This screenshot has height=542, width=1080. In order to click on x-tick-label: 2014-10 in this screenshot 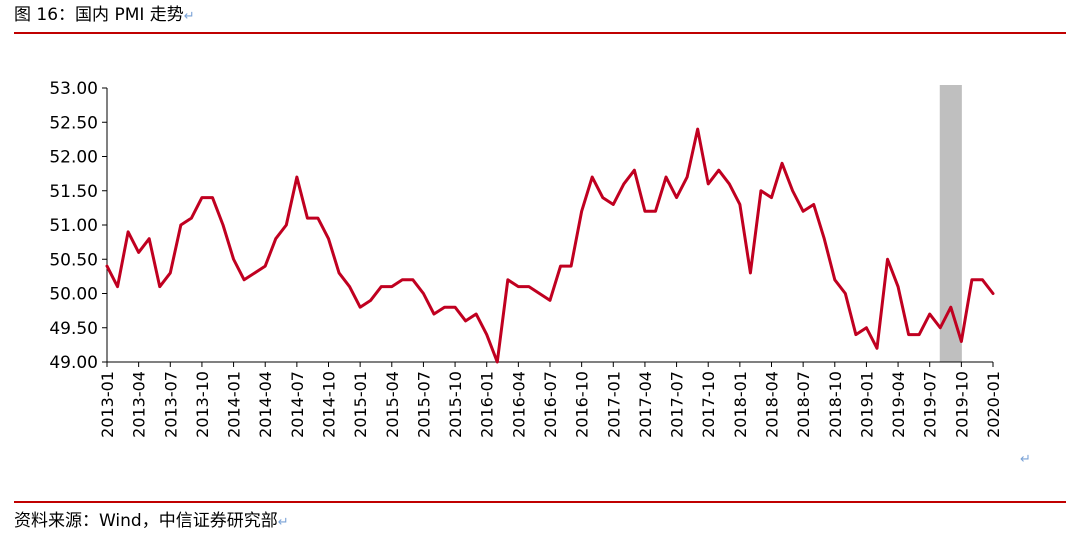, I will do `click(329, 404)`.